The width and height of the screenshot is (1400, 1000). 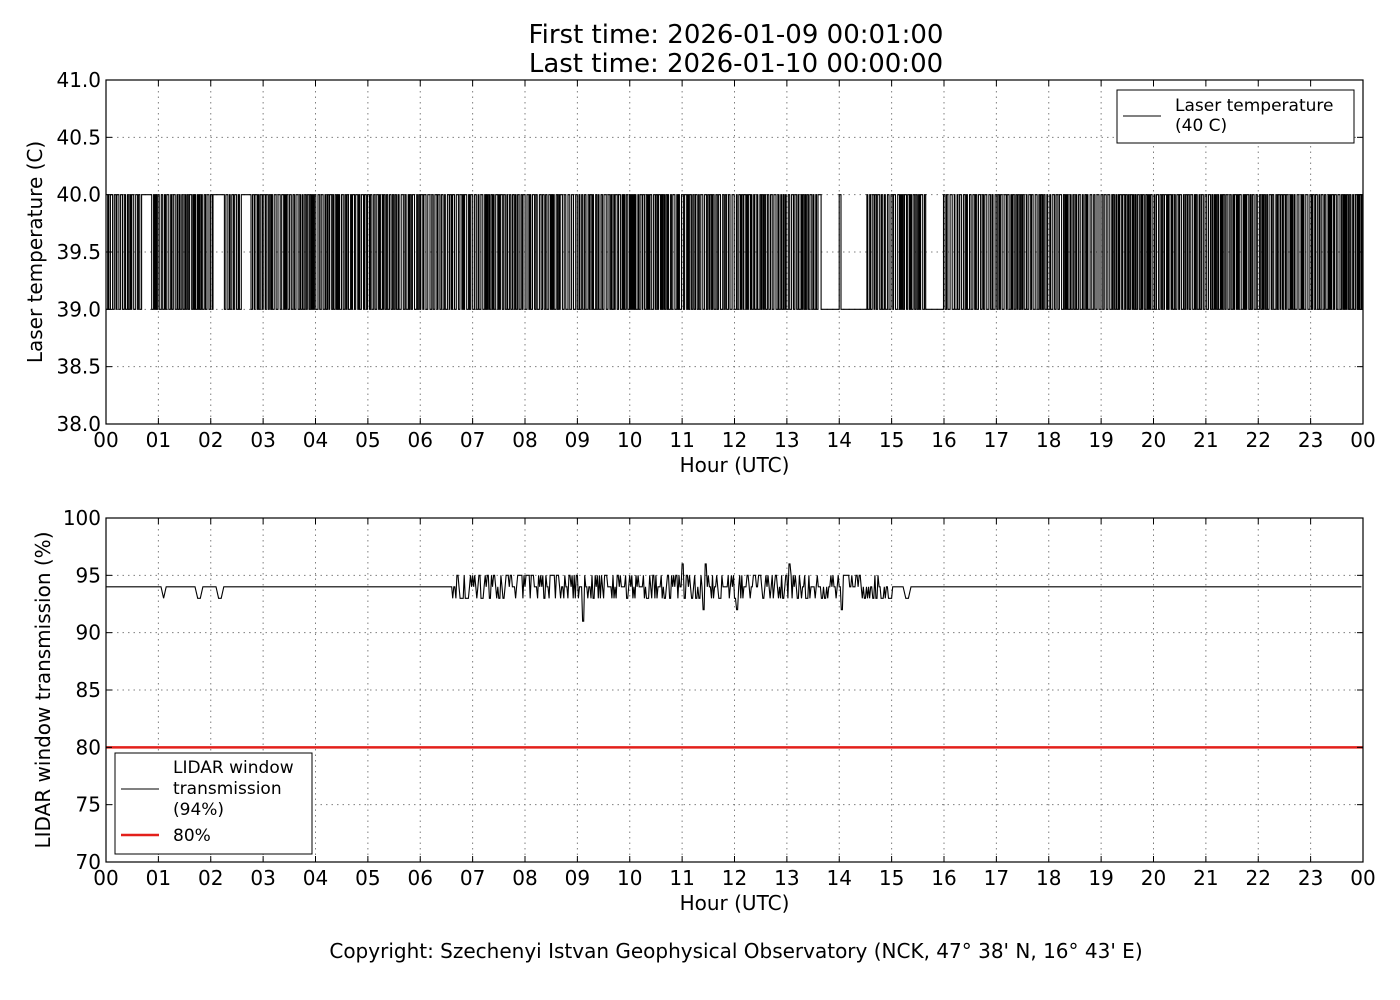 What do you see at coordinates (88, 575) in the screenshot?
I see `y-tick-label: 95` at bounding box center [88, 575].